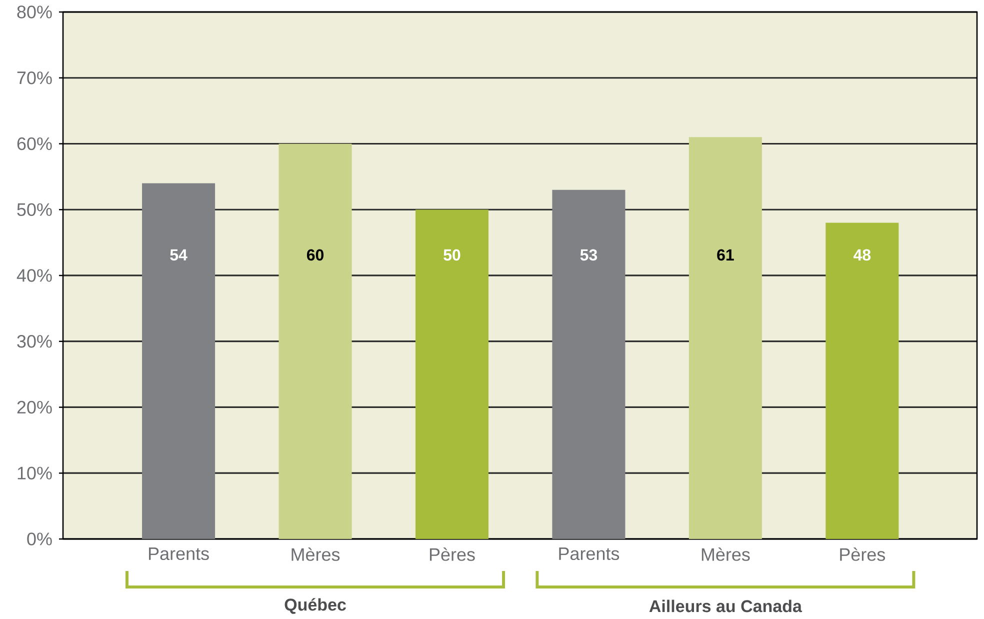 This screenshot has height=619, width=984. I want to click on y-tick-label: 30%, so click(34, 341).